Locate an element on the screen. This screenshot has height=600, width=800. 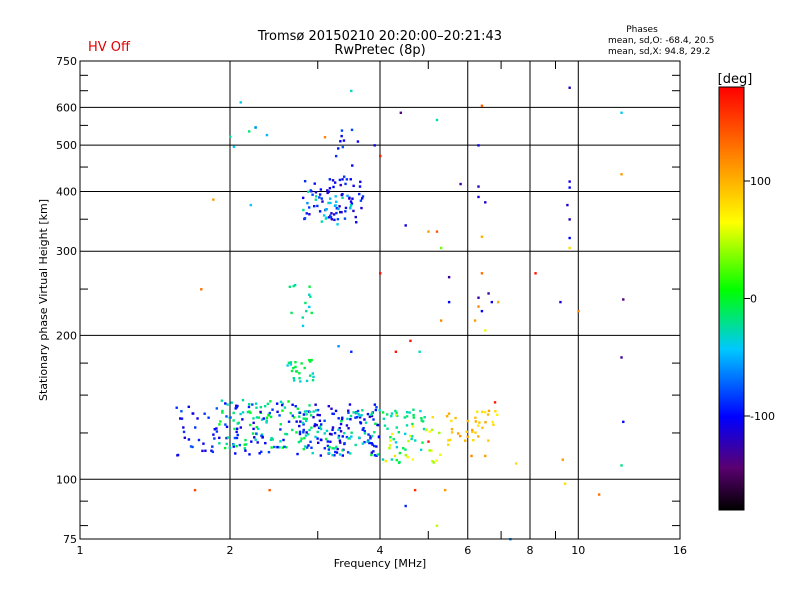
y-tick-label: 400 is located at coordinates (66, 191).